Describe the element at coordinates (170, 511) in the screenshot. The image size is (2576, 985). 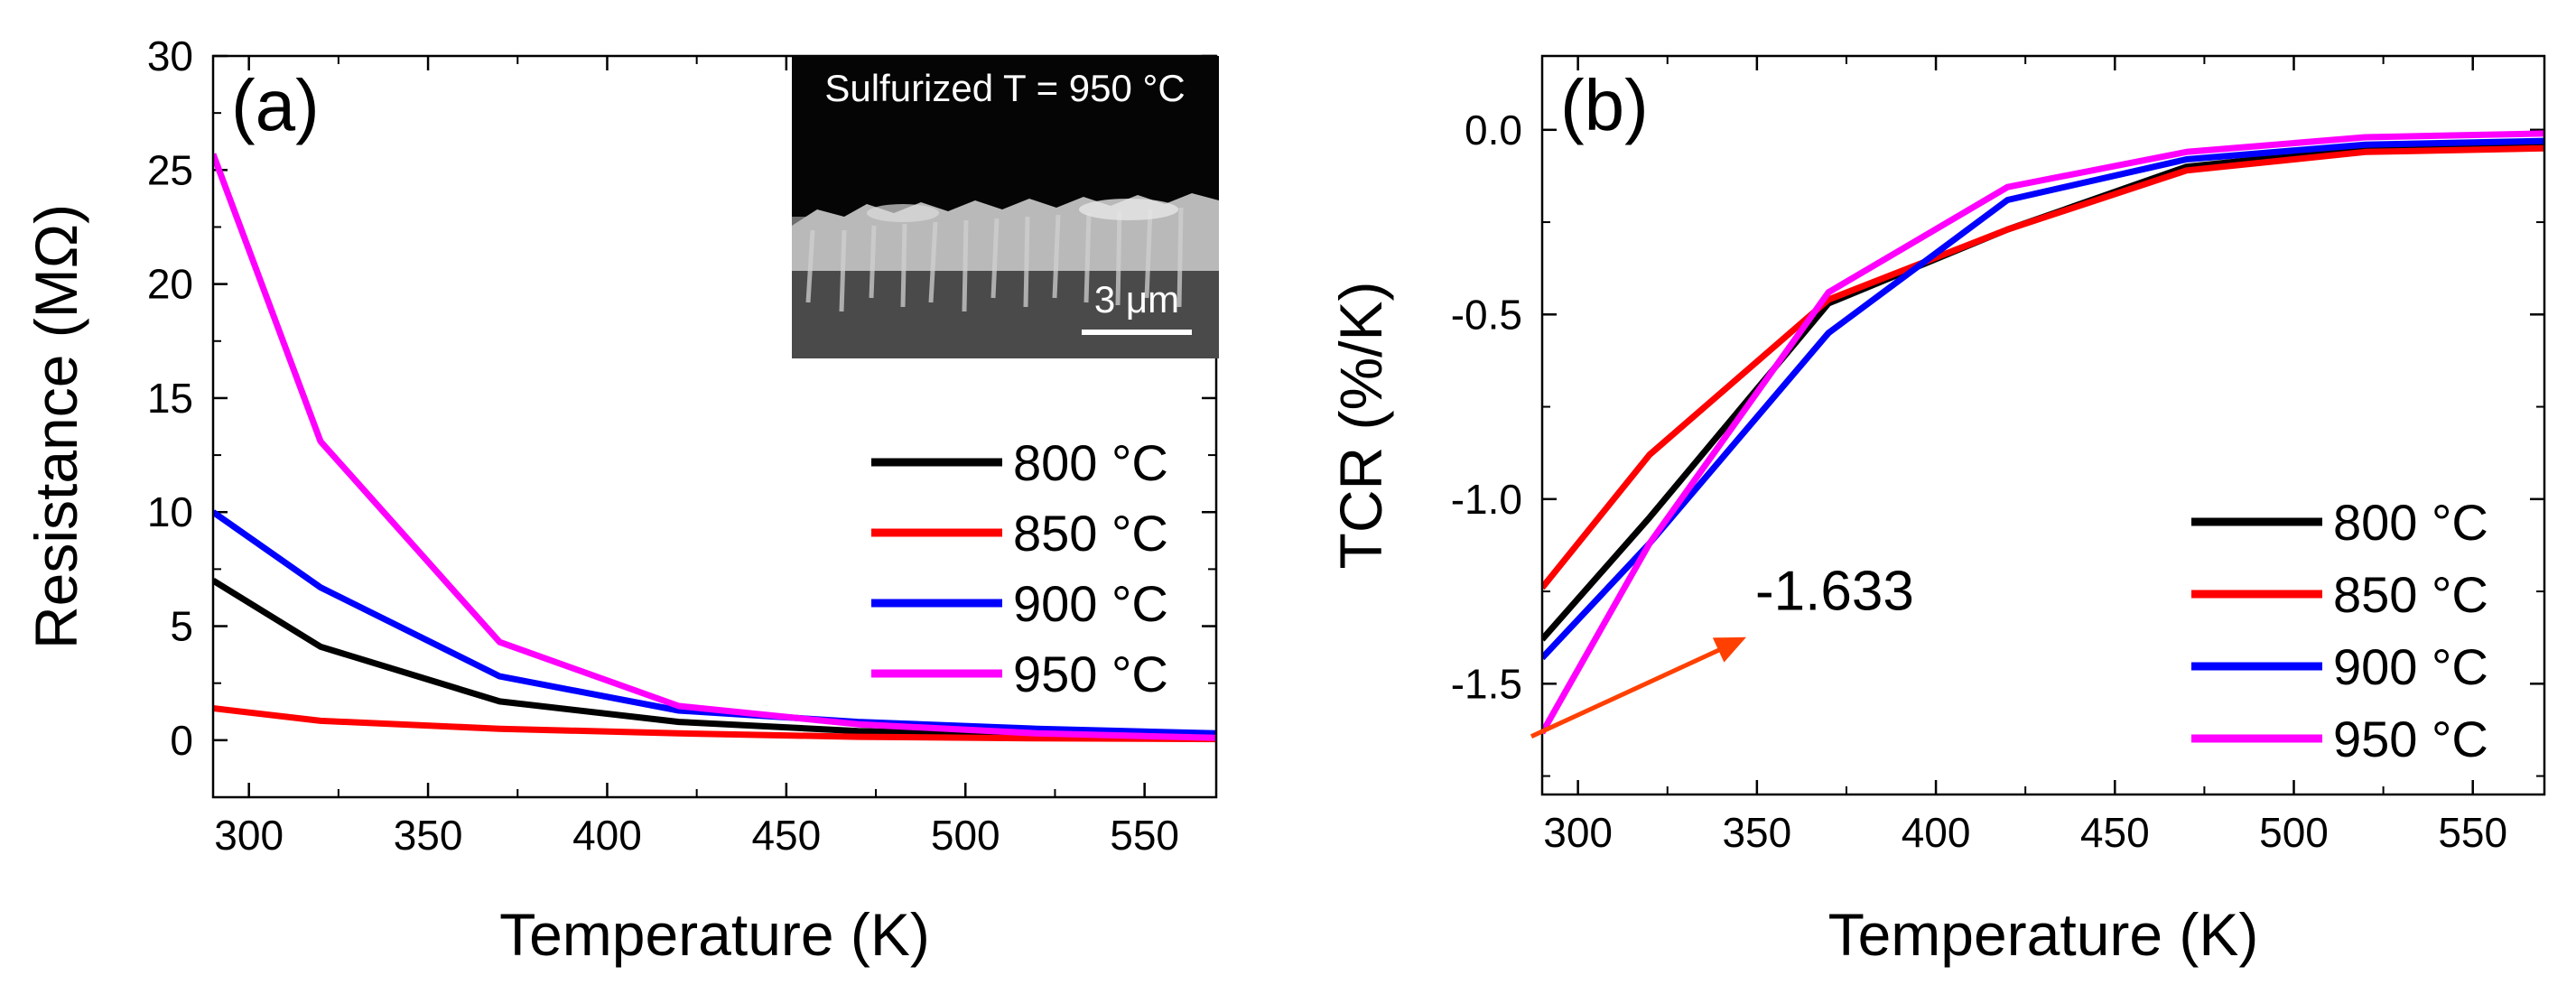
I see `a-y-tick-label: 10` at that location.